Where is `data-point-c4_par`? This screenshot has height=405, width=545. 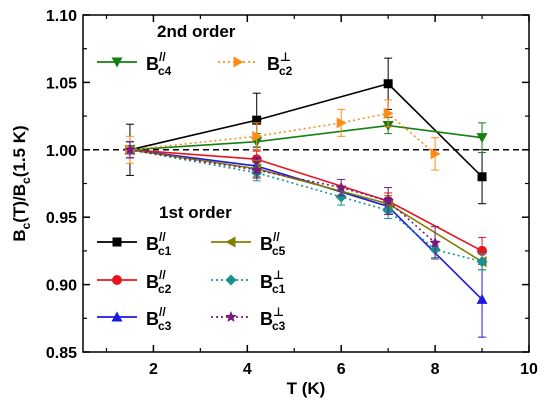 data-point-c4_par is located at coordinates (482, 138).